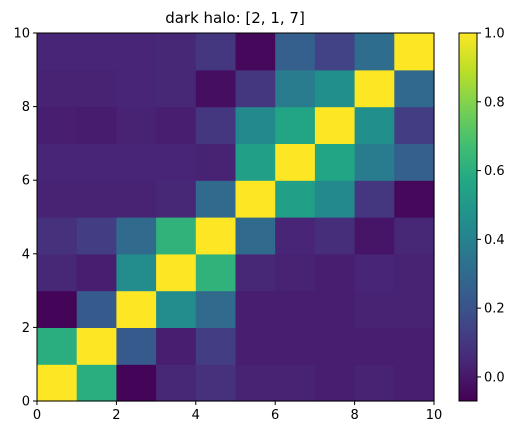 Image resolution: width=519 pixels, height=435 pixels. Describe the element at coordinates (96, 52) in the screenshot. I see `heatmap-cell-r9-c1` at that location.